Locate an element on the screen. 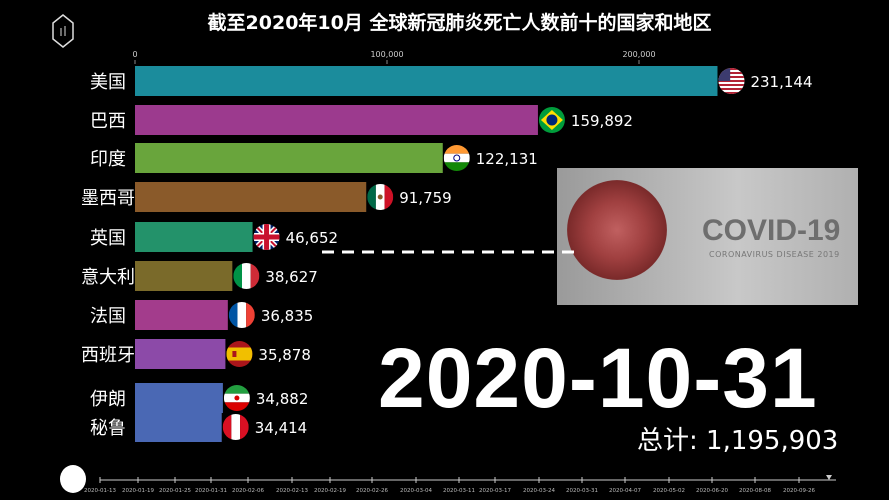 The image size is (889, 500). value-label: 159,892 is located at coordinates (602, 121).